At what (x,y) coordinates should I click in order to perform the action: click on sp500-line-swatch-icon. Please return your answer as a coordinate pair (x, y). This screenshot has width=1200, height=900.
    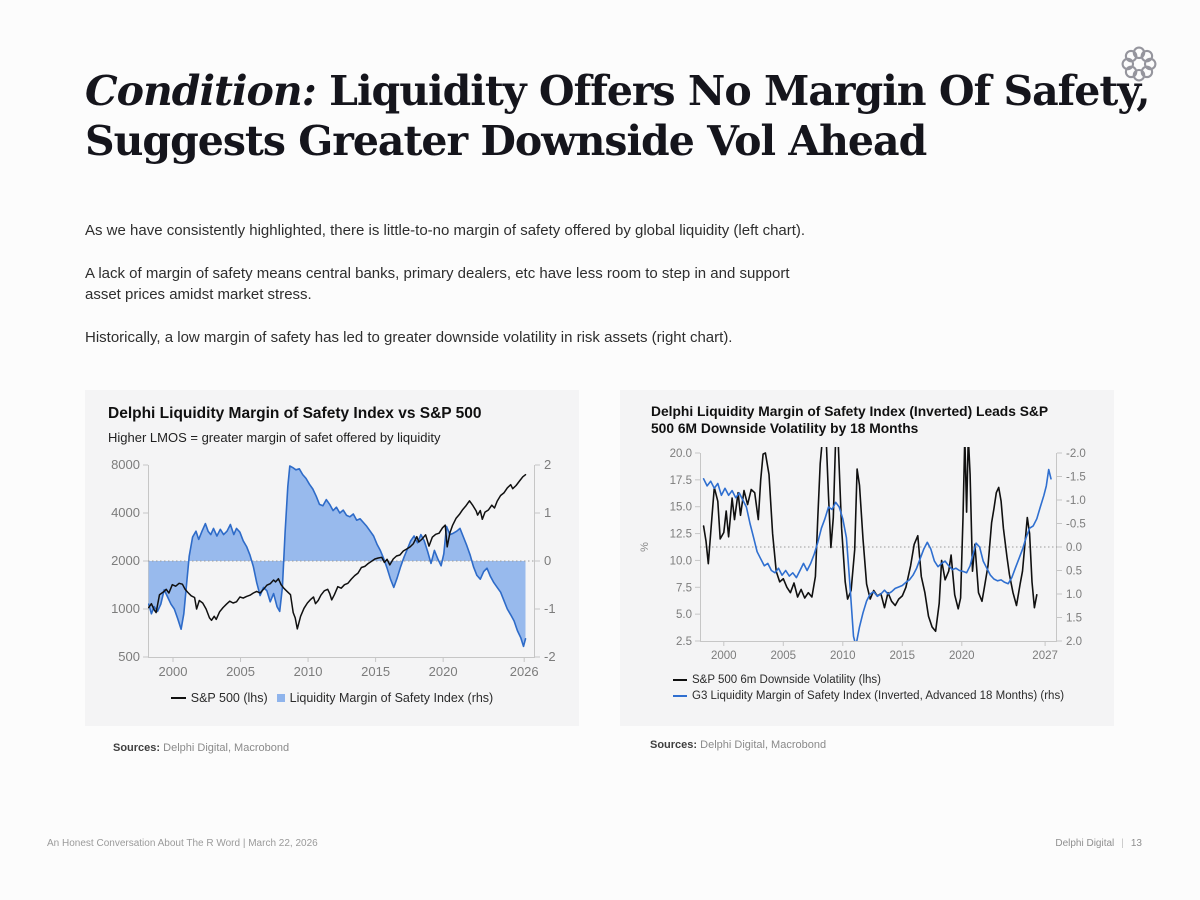
    Looking at the image, I should click on (178, 698).